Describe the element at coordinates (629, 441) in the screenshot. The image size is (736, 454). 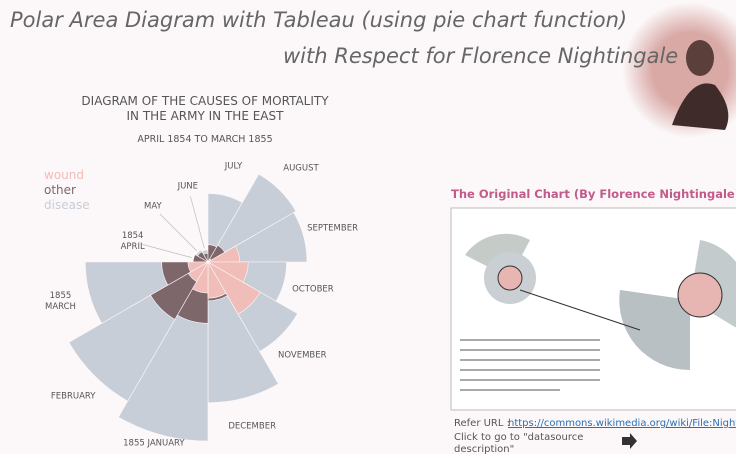
I see `arrow-button` at that location.